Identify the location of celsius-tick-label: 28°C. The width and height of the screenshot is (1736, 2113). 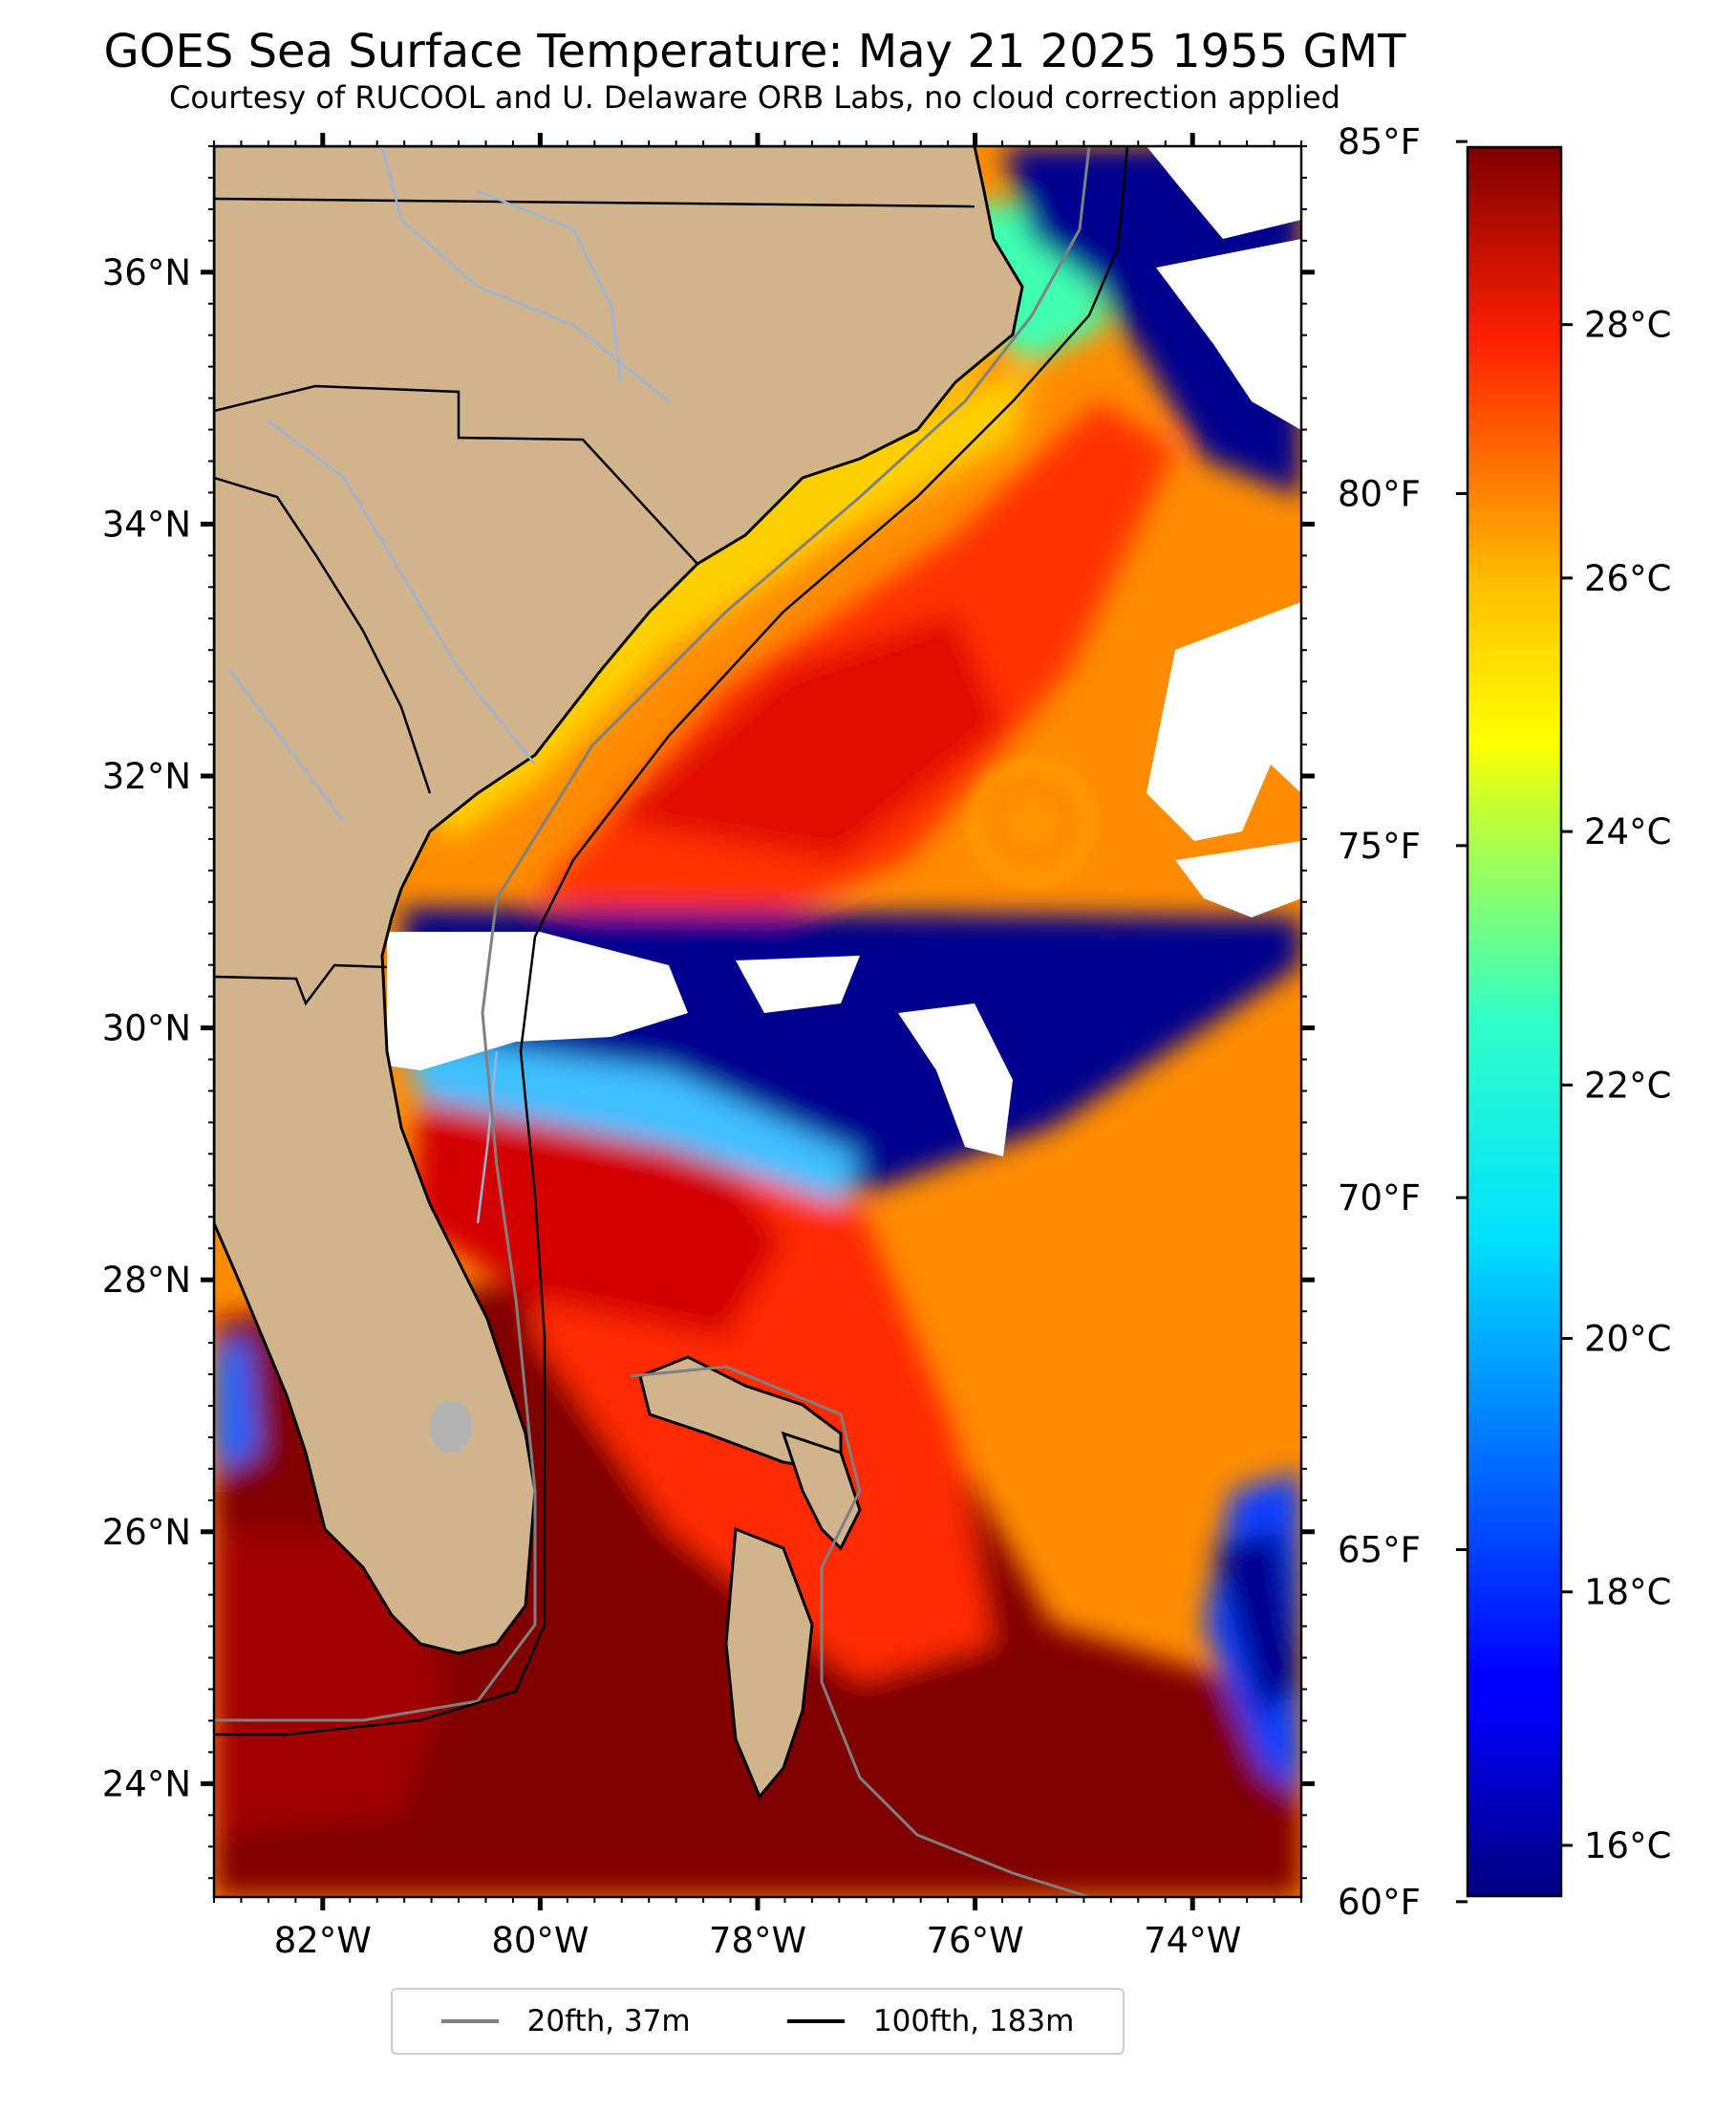
(1627, 325).